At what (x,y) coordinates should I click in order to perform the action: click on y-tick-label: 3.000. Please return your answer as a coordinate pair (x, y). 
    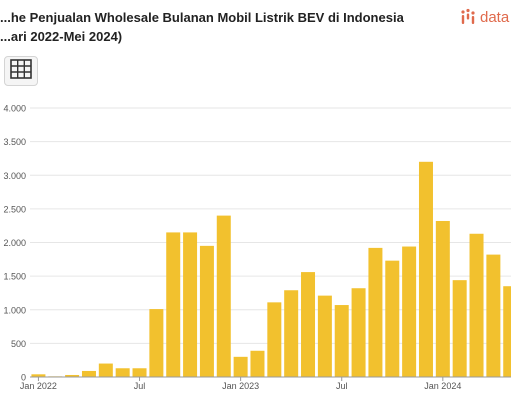
    Looking at the image, I should click on (14, 176).